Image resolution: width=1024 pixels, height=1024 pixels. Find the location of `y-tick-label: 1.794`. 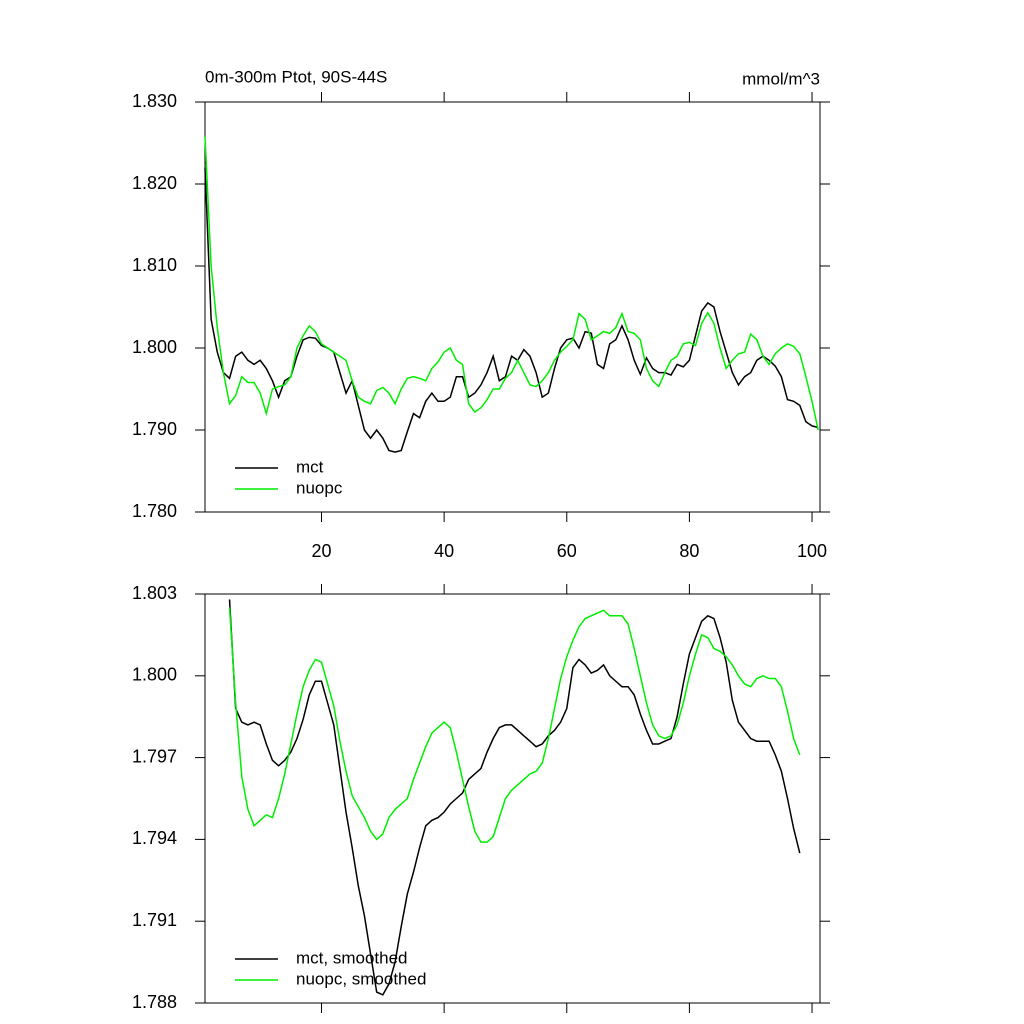

y-tick-label: 1.794 is located at coordinates (154, 838).